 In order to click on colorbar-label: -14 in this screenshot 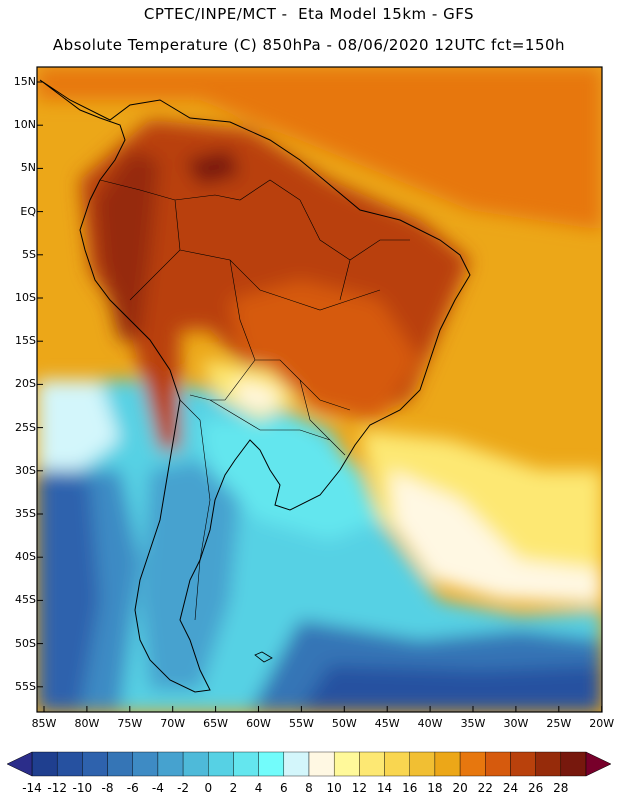, I will do `click(32, 788)`.